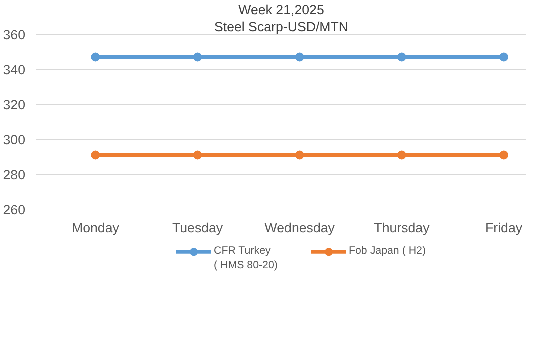  Describe the element at coordinates (14, 105) in the screenshot. I see `y-tick-label: 320` at that location.